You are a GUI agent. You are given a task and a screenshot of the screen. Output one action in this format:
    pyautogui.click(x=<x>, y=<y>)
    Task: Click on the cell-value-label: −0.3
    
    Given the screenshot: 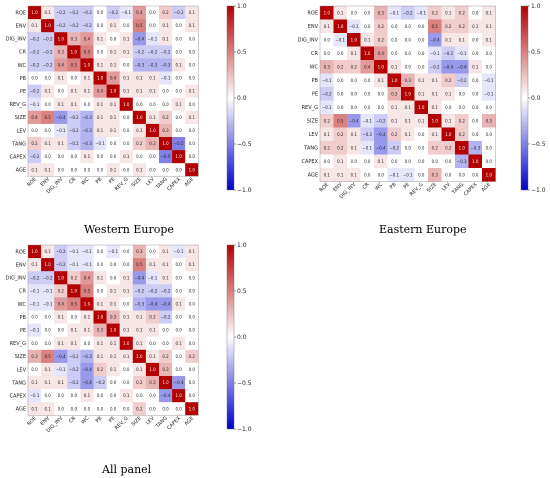 What is the action you would take?
    pyautogui.click(x=462, y=161)
    